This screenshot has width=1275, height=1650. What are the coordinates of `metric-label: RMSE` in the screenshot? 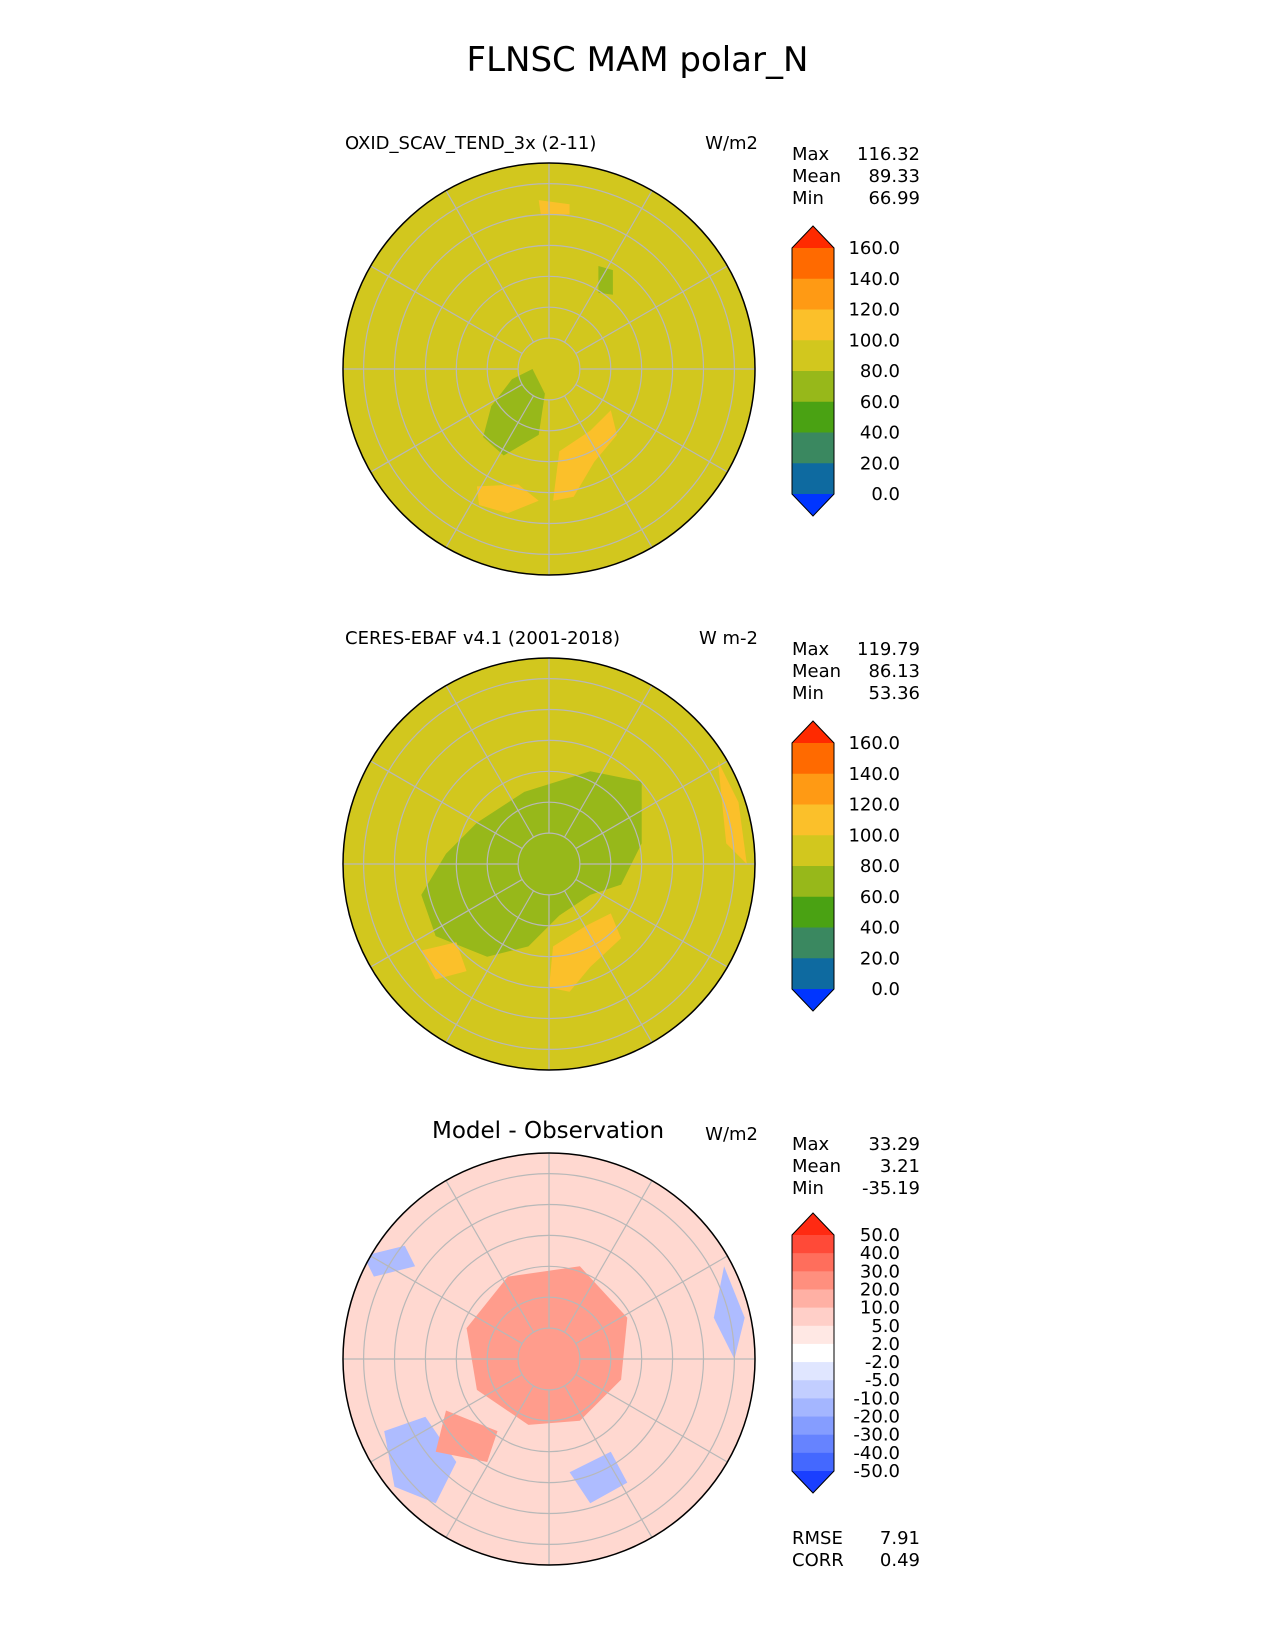 It's located at (817, 1538).